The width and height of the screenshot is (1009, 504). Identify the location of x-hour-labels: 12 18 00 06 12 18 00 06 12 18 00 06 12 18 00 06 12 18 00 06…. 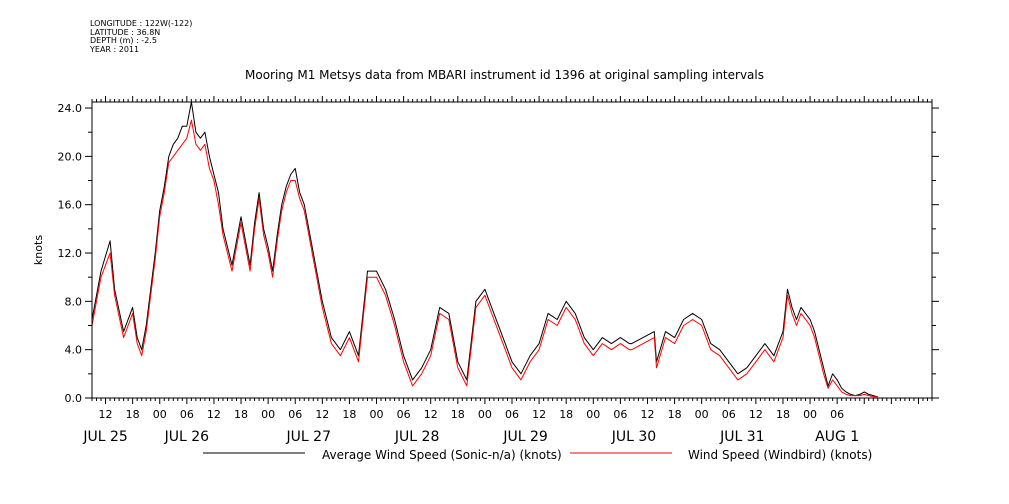
(472, 414).